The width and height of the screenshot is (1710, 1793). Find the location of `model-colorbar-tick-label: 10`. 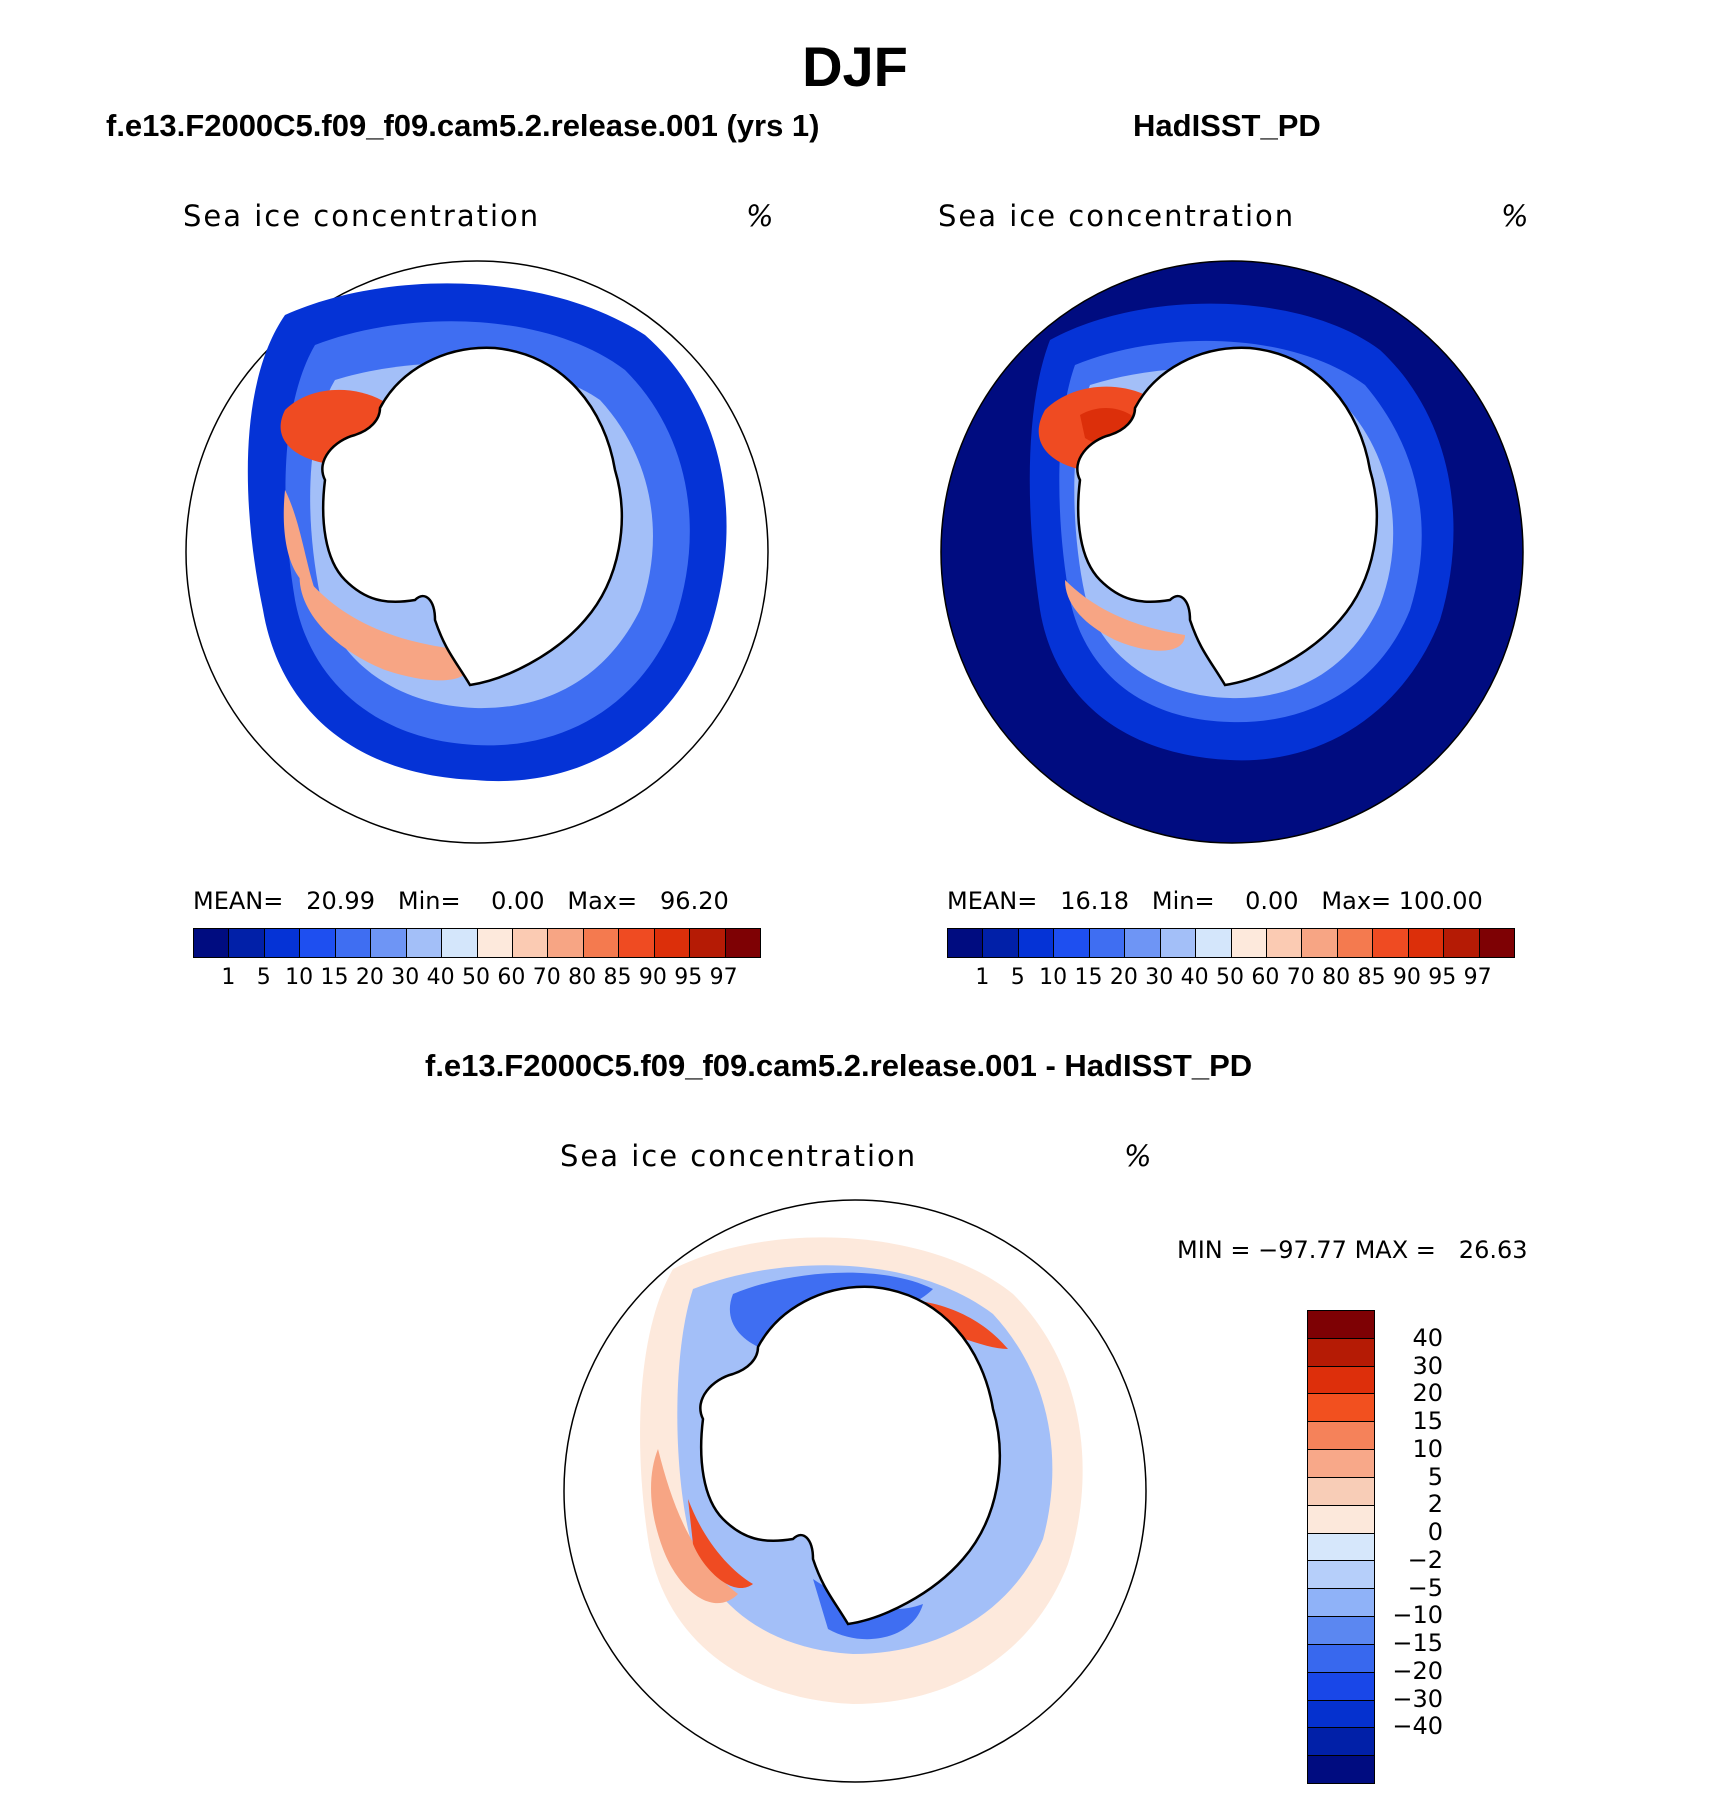

model-colorbar-tick-label: 10 is located at coordinates (299, 977).